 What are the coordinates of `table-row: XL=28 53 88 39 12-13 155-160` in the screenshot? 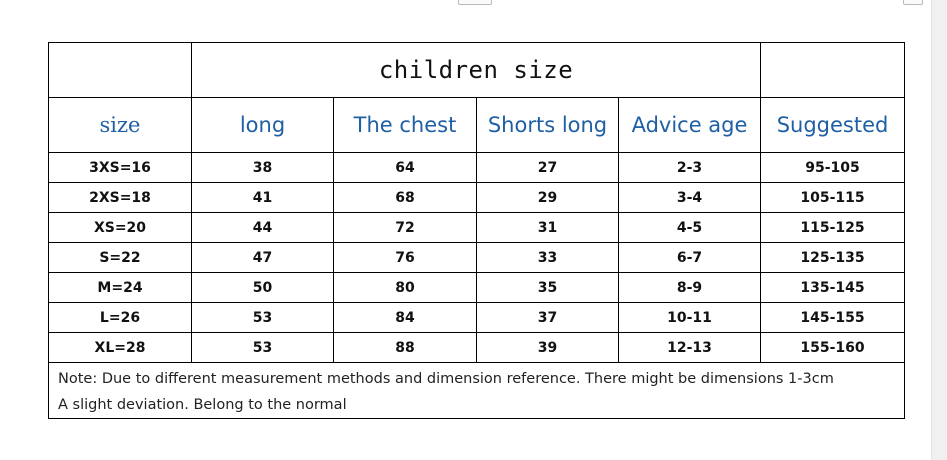 It's located at (477, 347).